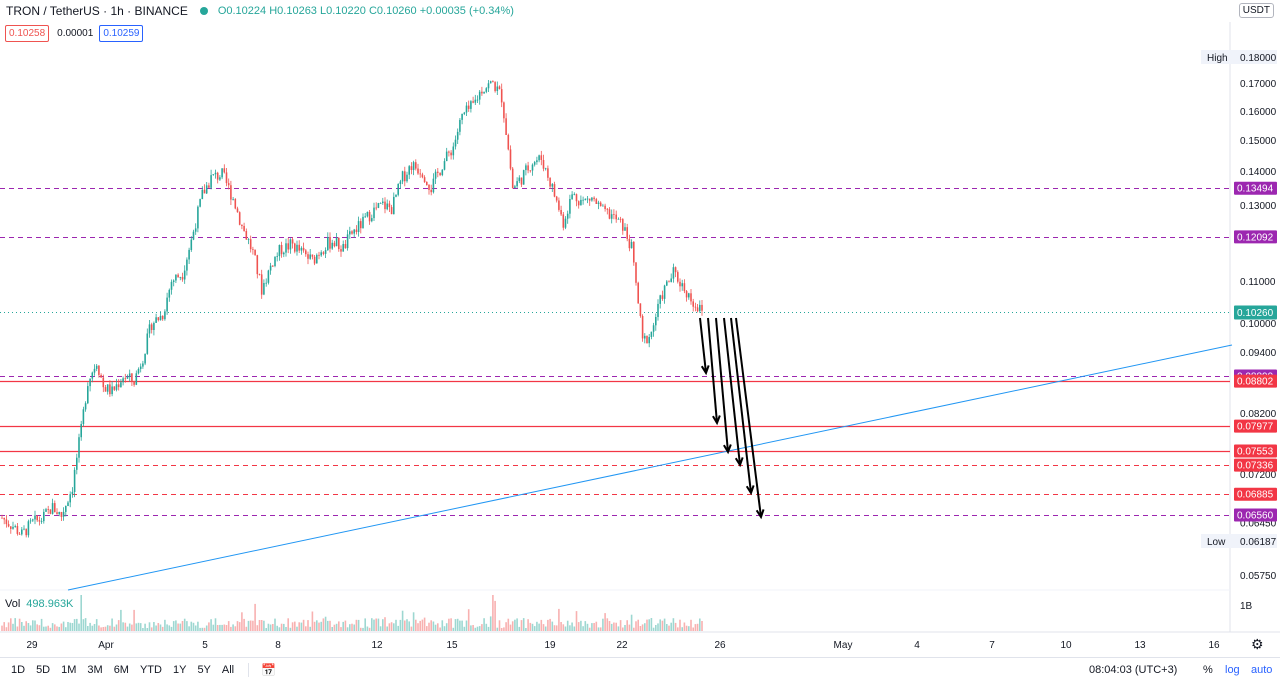 The image size is (1280, 682). Describe the element at coordinates (269, 670) in the screenshot. I see `goto-date-icon: 📅` at that location.